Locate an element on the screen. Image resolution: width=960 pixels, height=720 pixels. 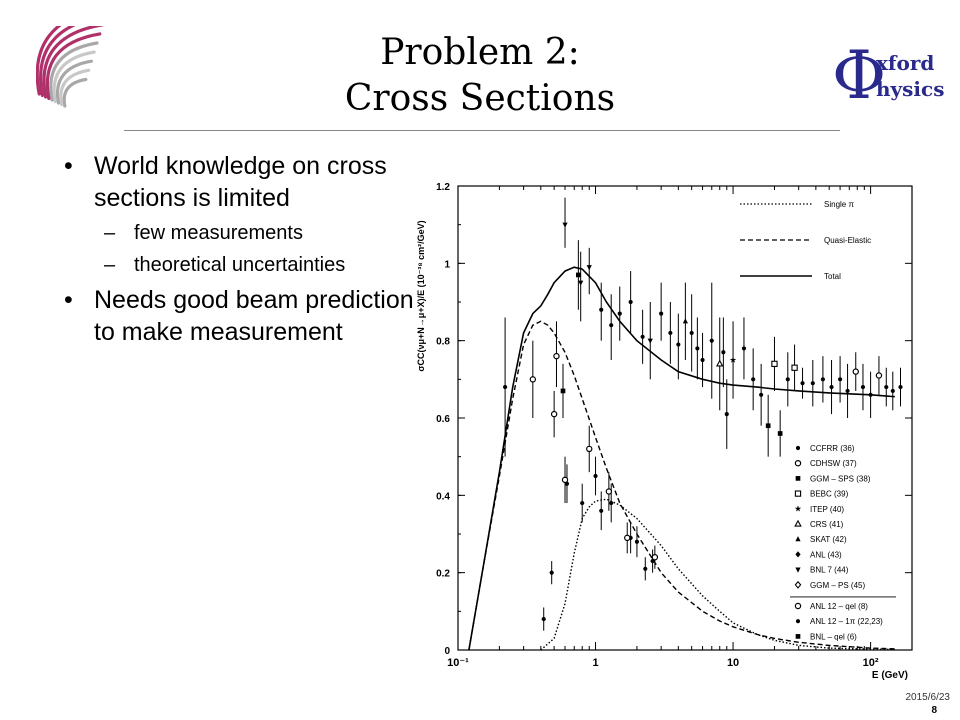
legend-entry: SKAT (42) is located at coordinates (828, 539).